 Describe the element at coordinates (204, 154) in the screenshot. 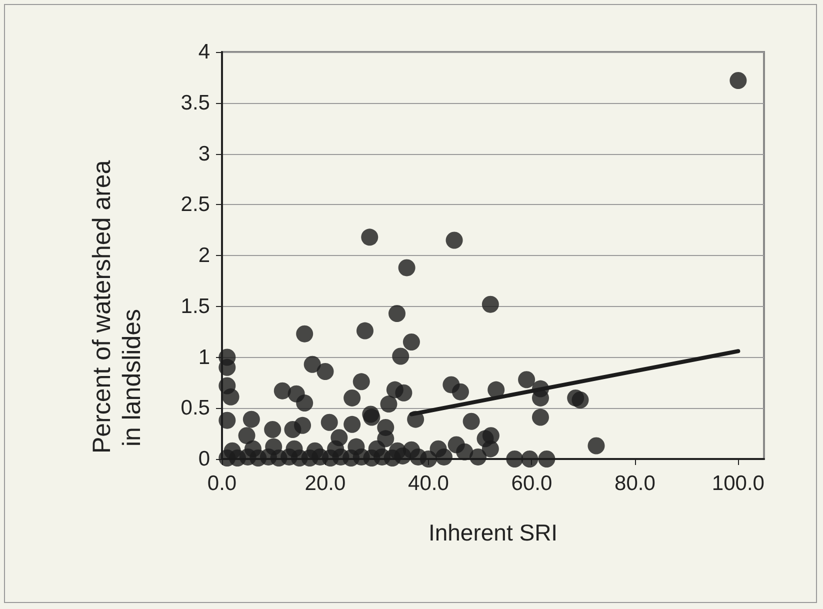

I see `y-tick-label: 3` at that location.